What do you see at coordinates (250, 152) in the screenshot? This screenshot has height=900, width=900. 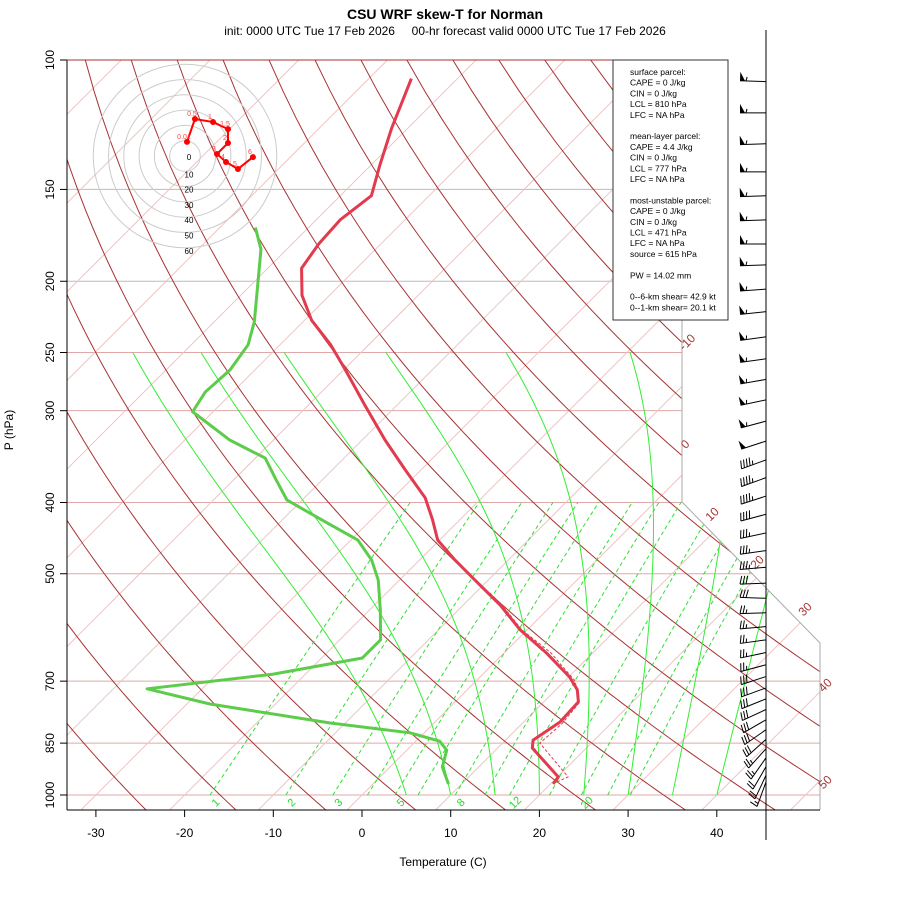 I see `hodograph-point-label: 6` at bounding box center [250, 152].